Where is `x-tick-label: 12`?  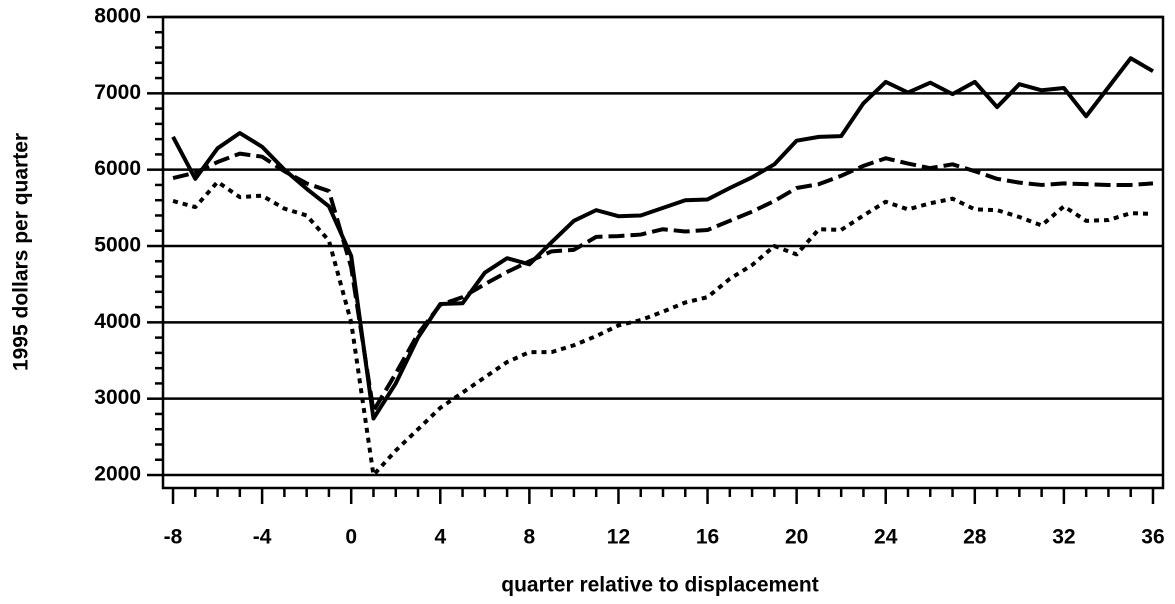
x-tick-label: 12 is located at coordinates (618, 537).